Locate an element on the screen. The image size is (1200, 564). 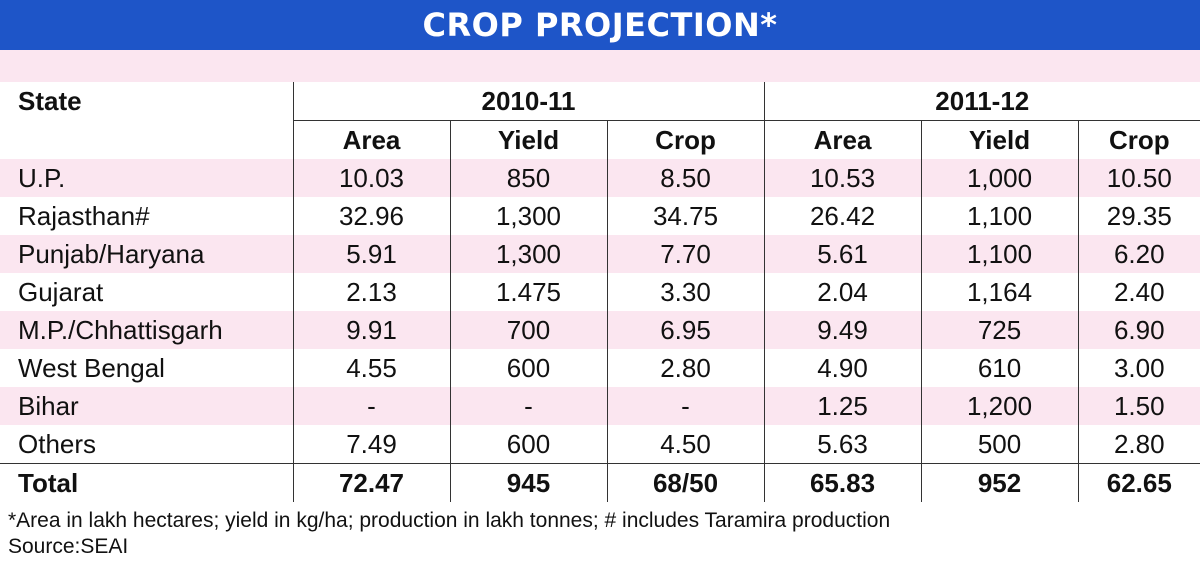
year-header-2010-11: 2010-11 is located at coordinates (528, 101).